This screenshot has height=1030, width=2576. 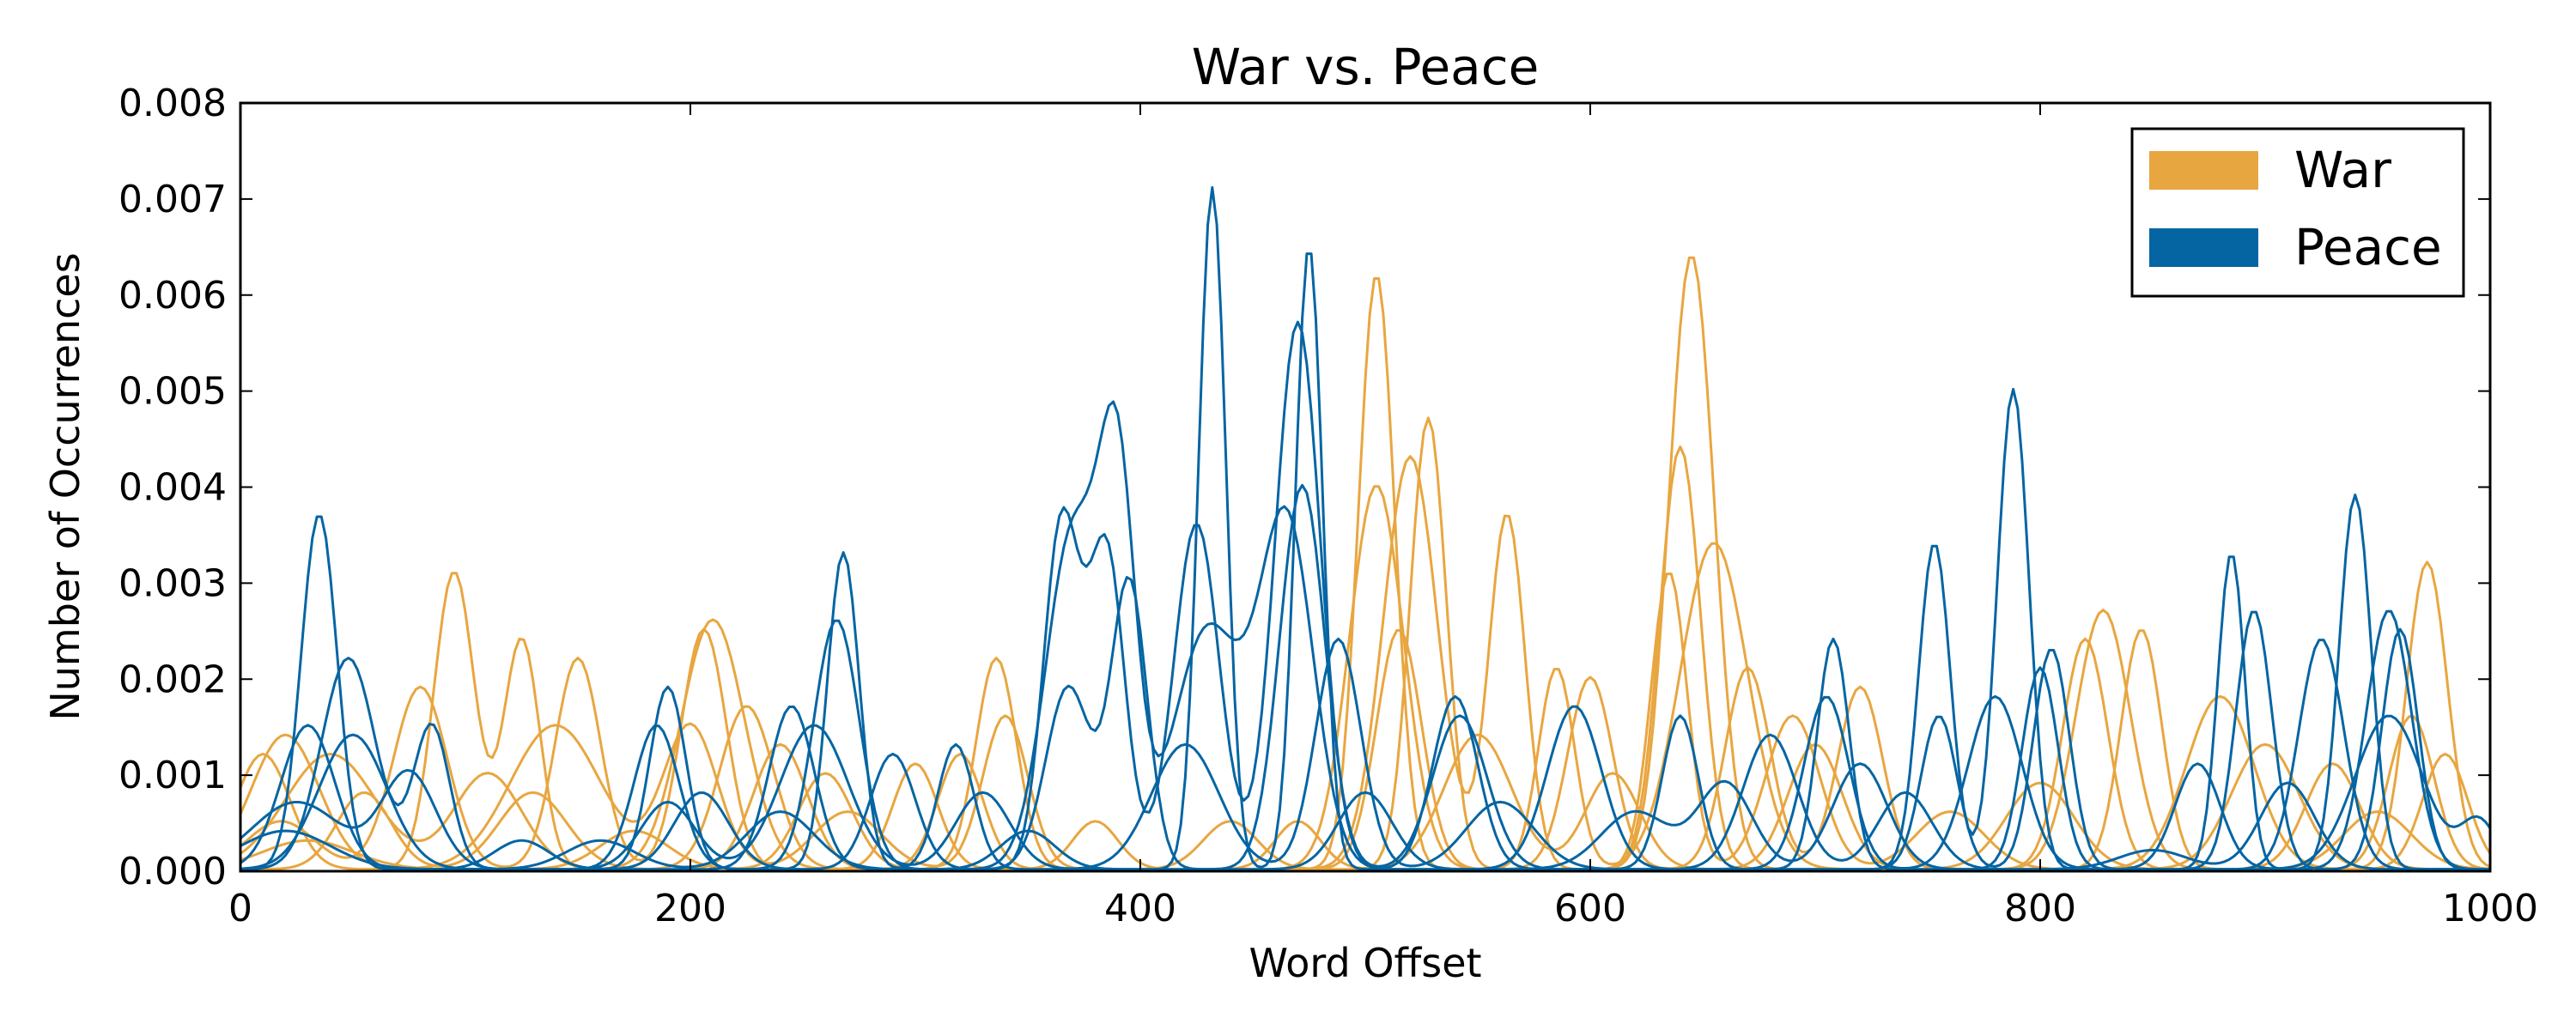 I want to click on y-tick-label: 0.007, so click(x=172, y=199).